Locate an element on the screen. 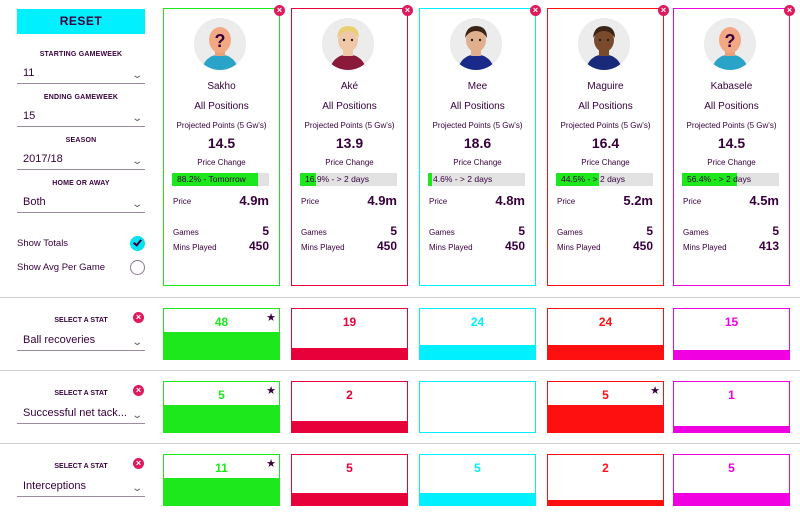 The height and width of the screenshot is (513, 800). reset-button: RESET is located at coordinates (81, 21).